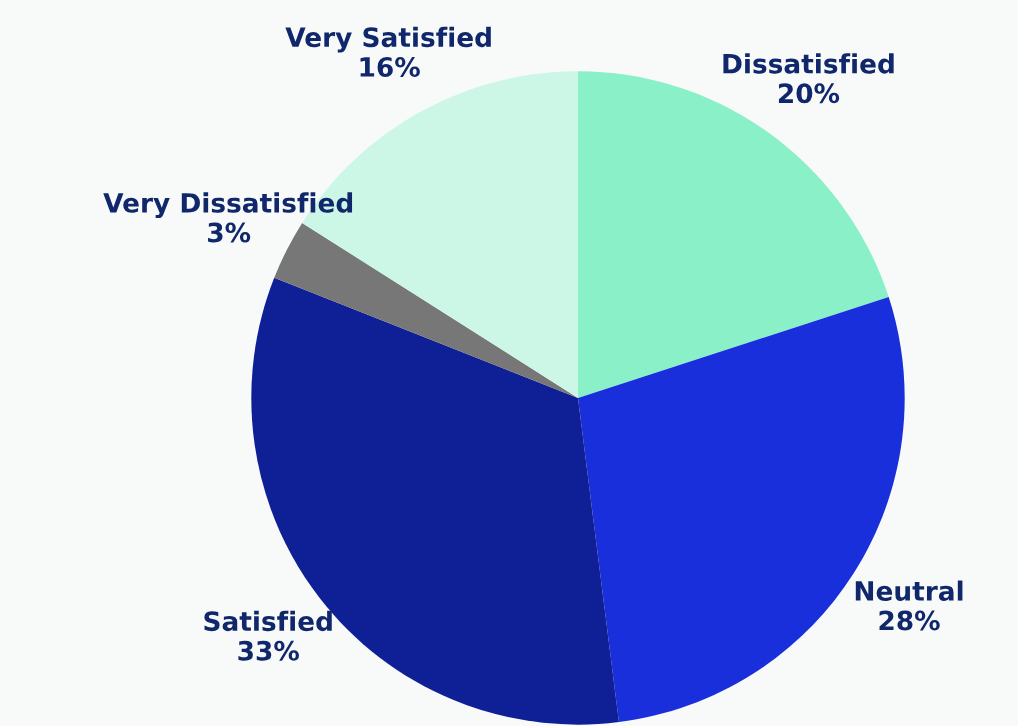 The height and width of the screenshot is (726, 1018). What do you see at coordinates (909, 590) in the screenshot?
I see `slice-label: Neutral` at bounding box center [909, 590].